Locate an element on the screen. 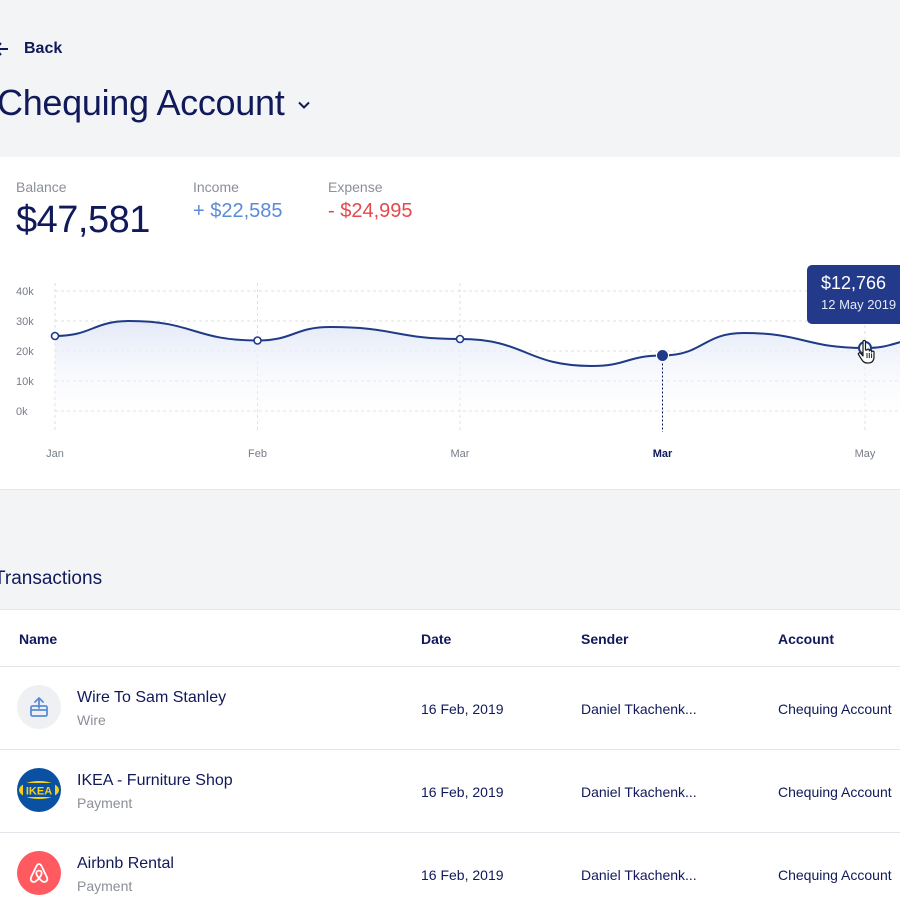 Image resolution: width=900 pixels, height=900 pixels. chart-tooltip: $12,766 12 May 2019 is located at coordinates (853, 294).